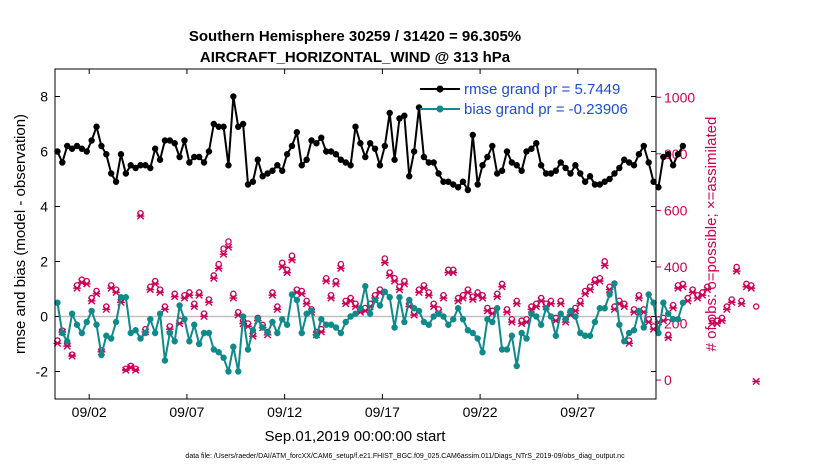 This screenshot has height=470, width=830. I want to click on chart-title-line2: AIRCRAFT_HORIZONTAL_WIND @ 313 hPa, so click(355, 57).